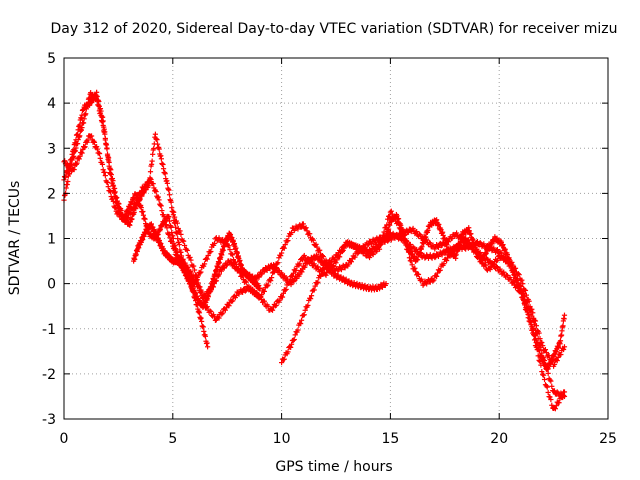 This screenshot has height=480, width=640. I want to click on y-tick-label: 3, so click(51, 149).